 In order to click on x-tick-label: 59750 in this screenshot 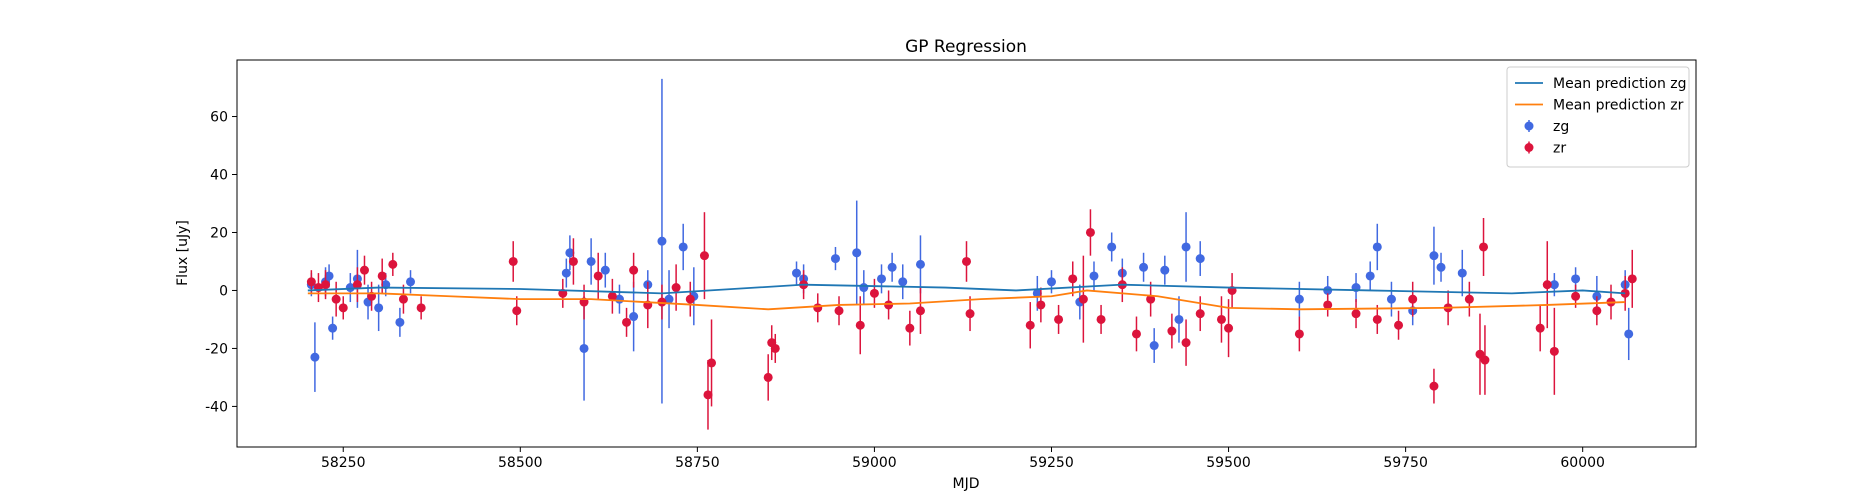, I will do `click(1405, 463)`.